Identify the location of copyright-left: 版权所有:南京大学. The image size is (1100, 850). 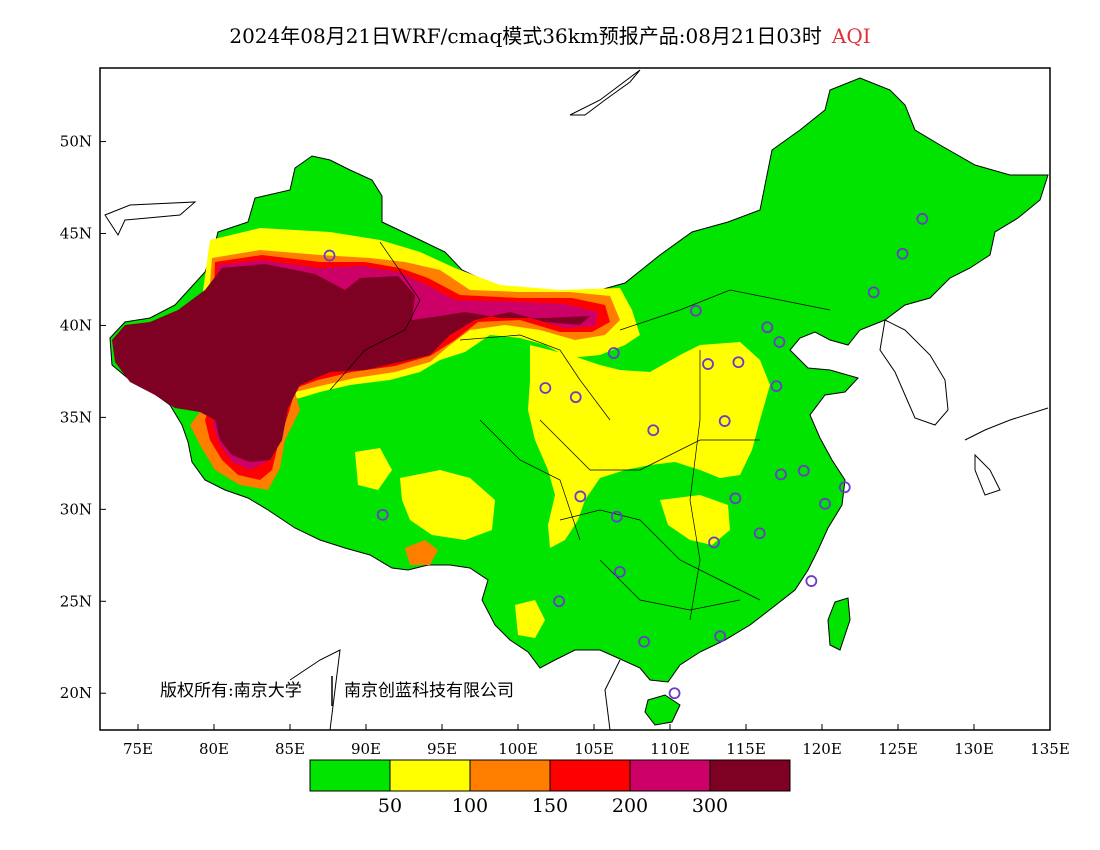
(231, 691).